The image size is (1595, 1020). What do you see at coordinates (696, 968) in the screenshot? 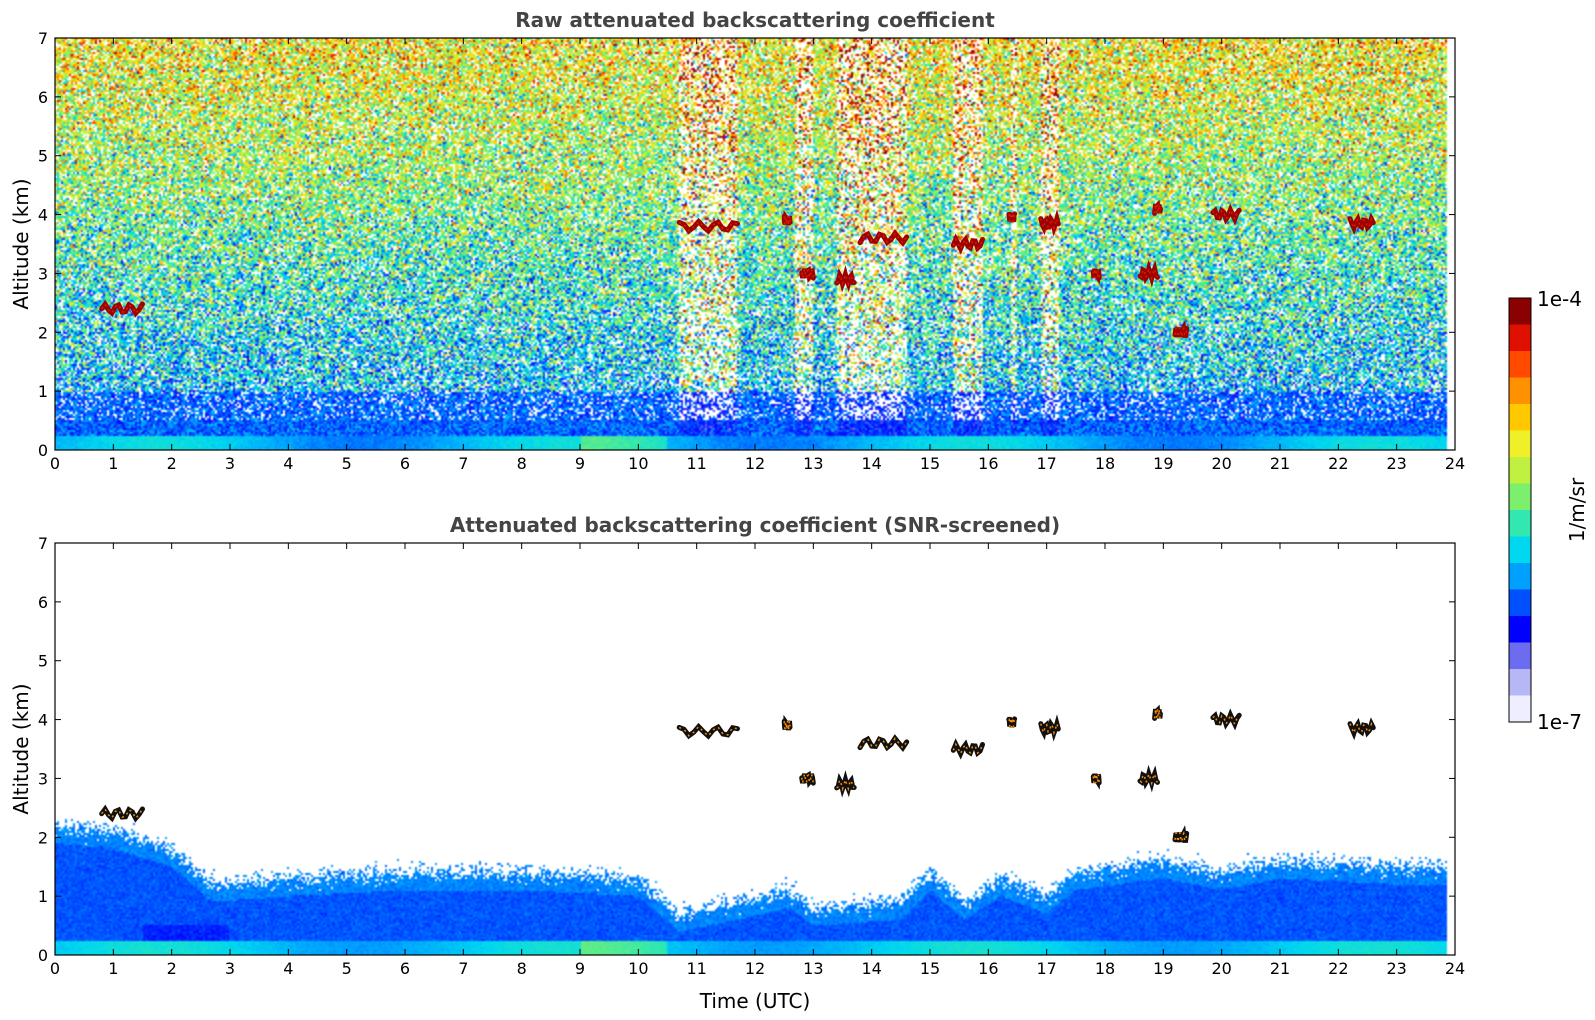
I see `x-tick-label: 11` at bounding box center [696, 968].